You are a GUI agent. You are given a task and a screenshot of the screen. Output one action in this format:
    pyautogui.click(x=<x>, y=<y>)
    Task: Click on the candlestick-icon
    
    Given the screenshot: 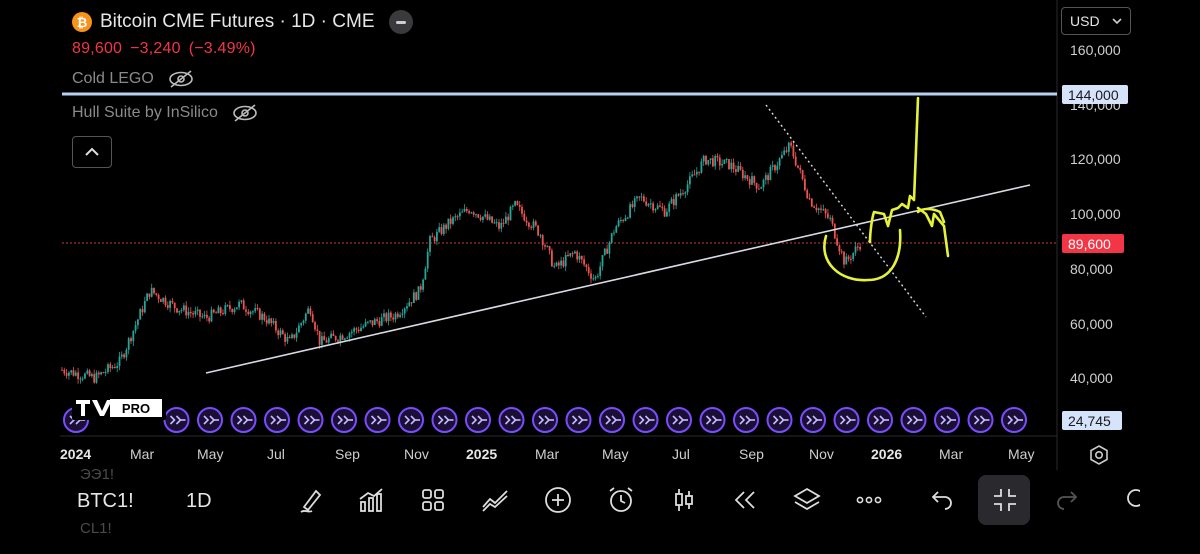 What is the action you would take?
    pyautogui.click(x=684, y=500)
    